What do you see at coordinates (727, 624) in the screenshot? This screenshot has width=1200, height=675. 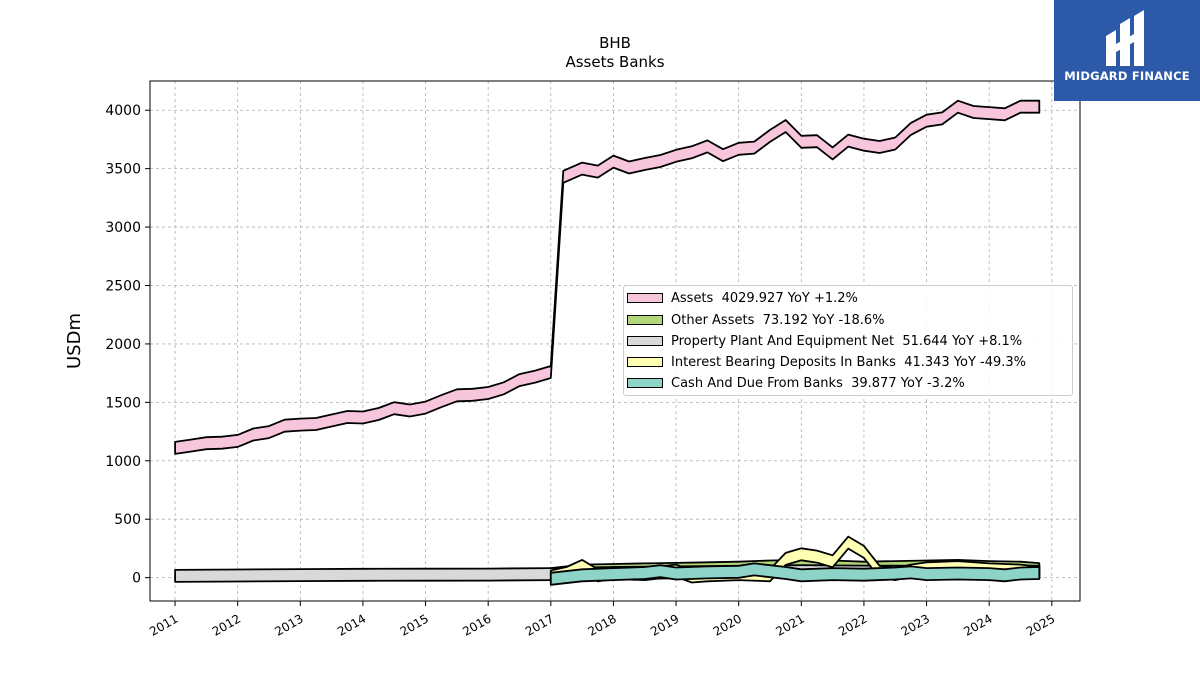 I see `x-tick-label: 2020` at bounding box center [727, 624].